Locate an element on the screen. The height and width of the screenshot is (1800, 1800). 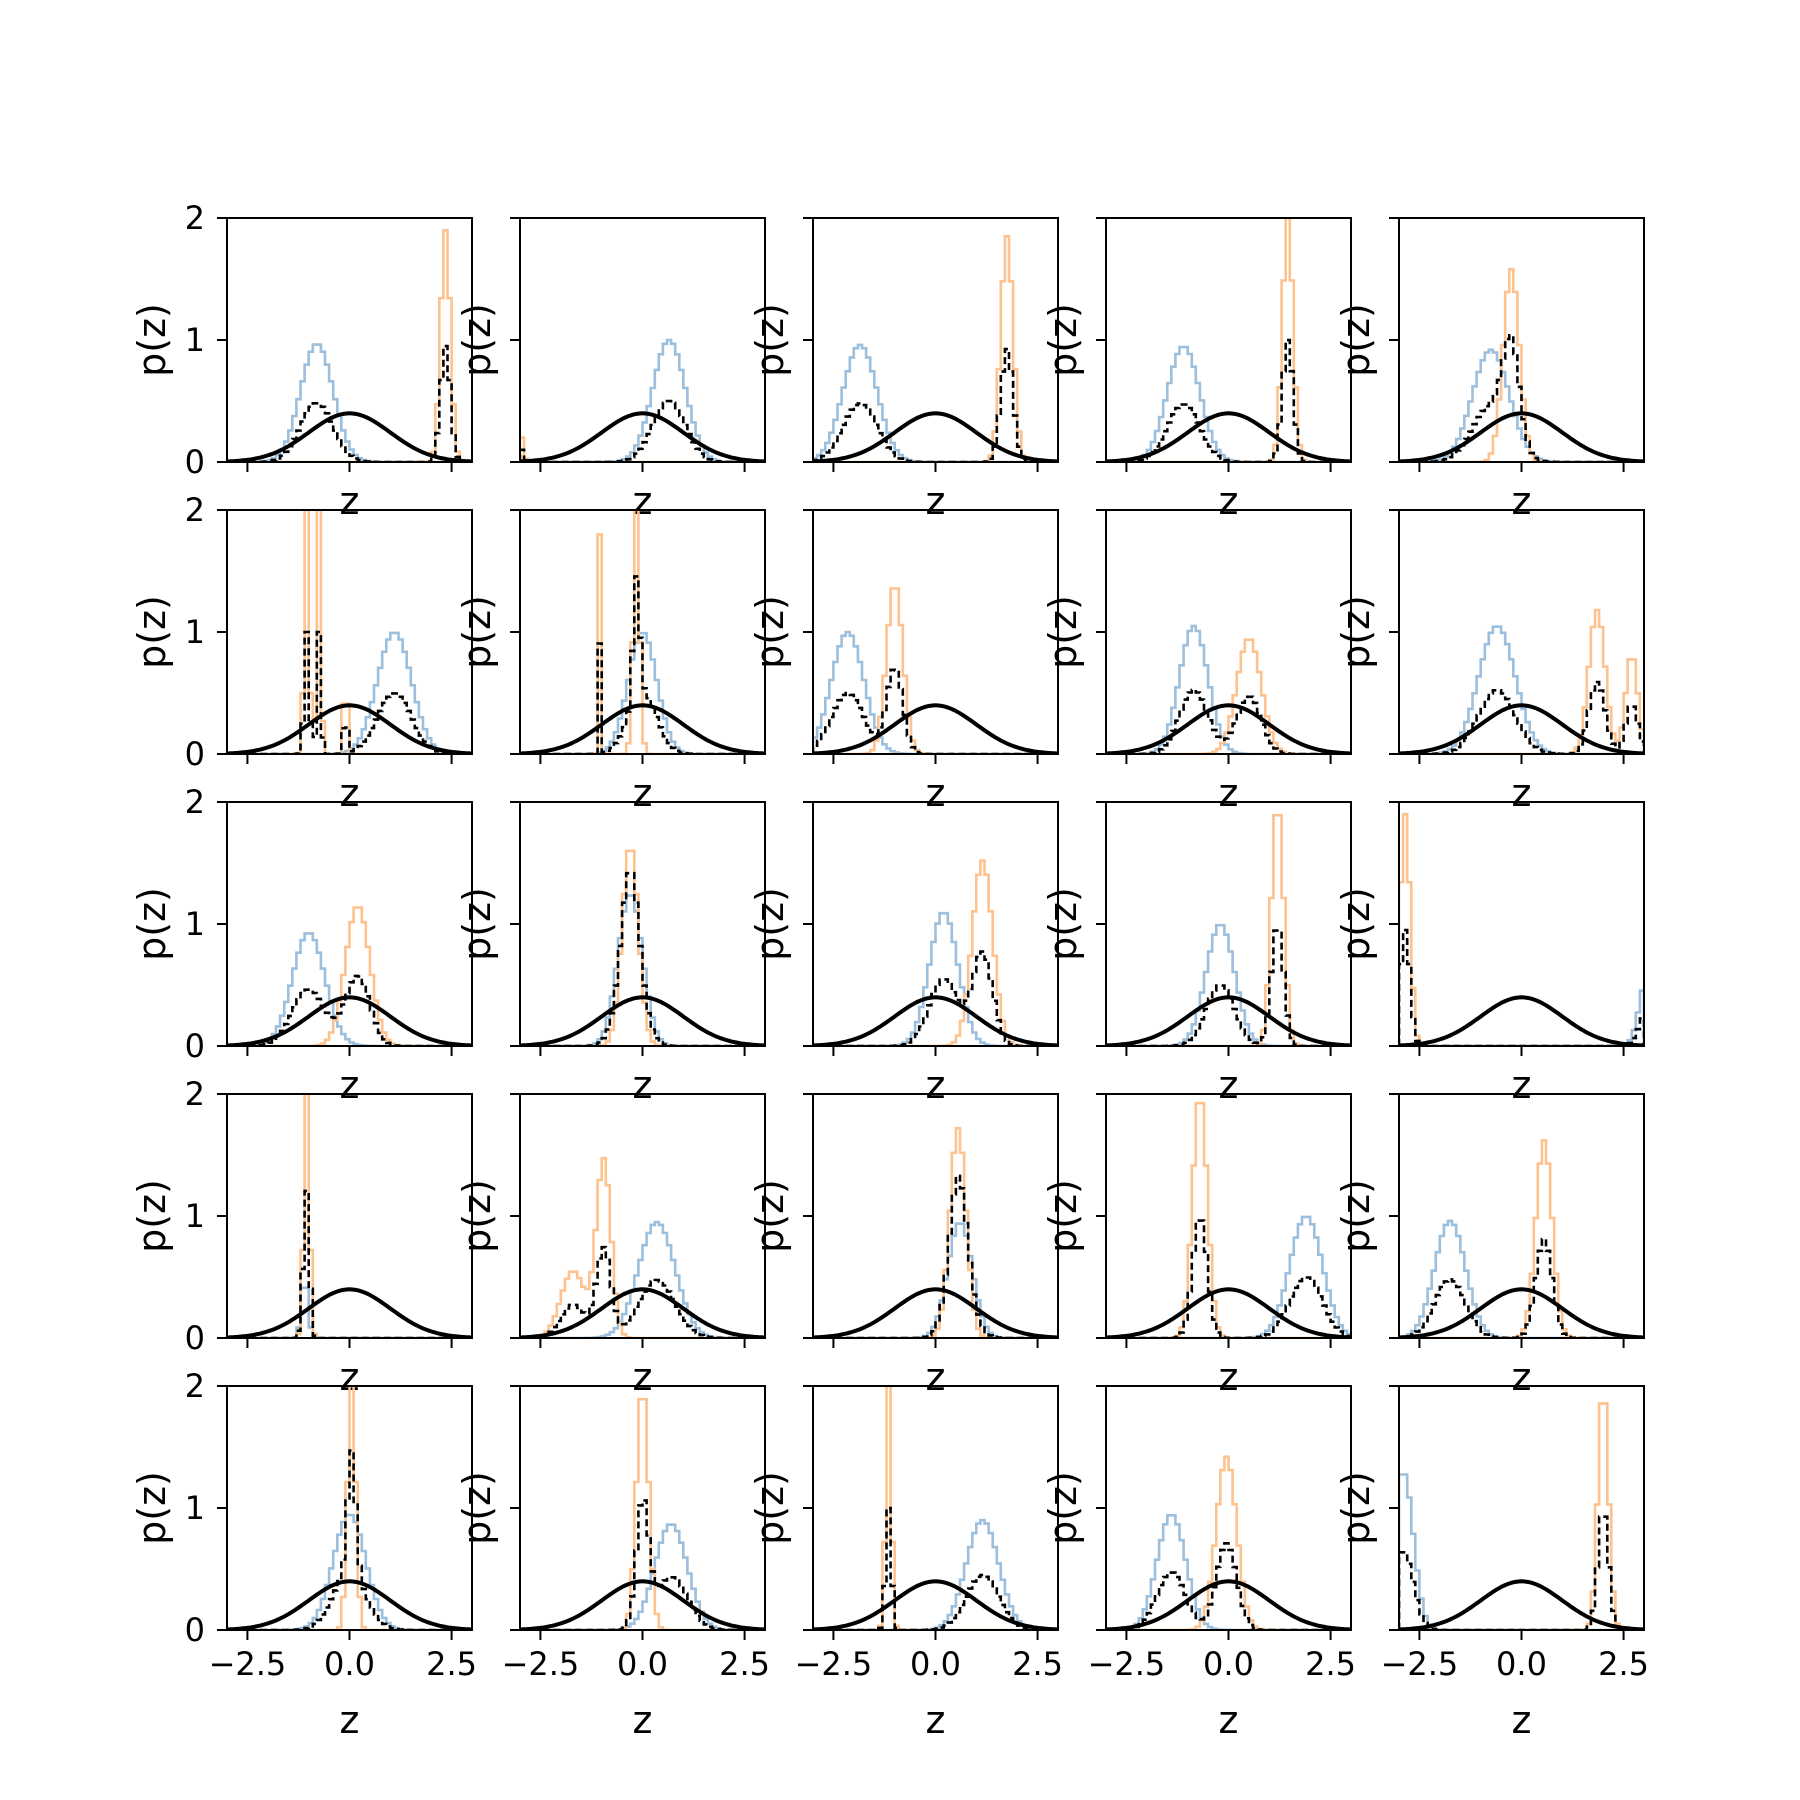
panel-r3-c3: z p(z) is located at coordinates (1196, 1246).